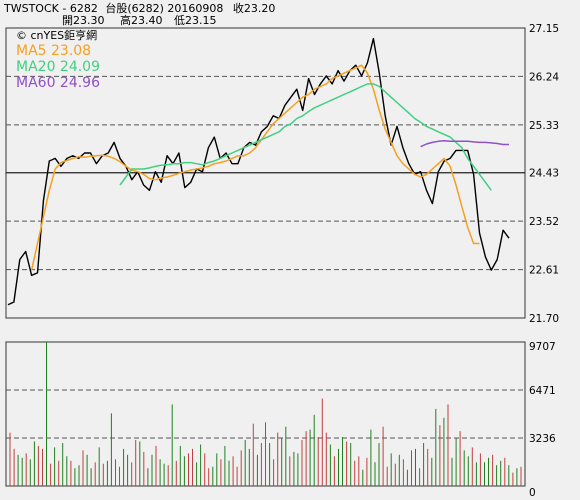 The image size is (580, 500). Describe the element at coordinates (54, 51) in the screenshot. I see `ma5-legend: MA5 23.08` at that location.